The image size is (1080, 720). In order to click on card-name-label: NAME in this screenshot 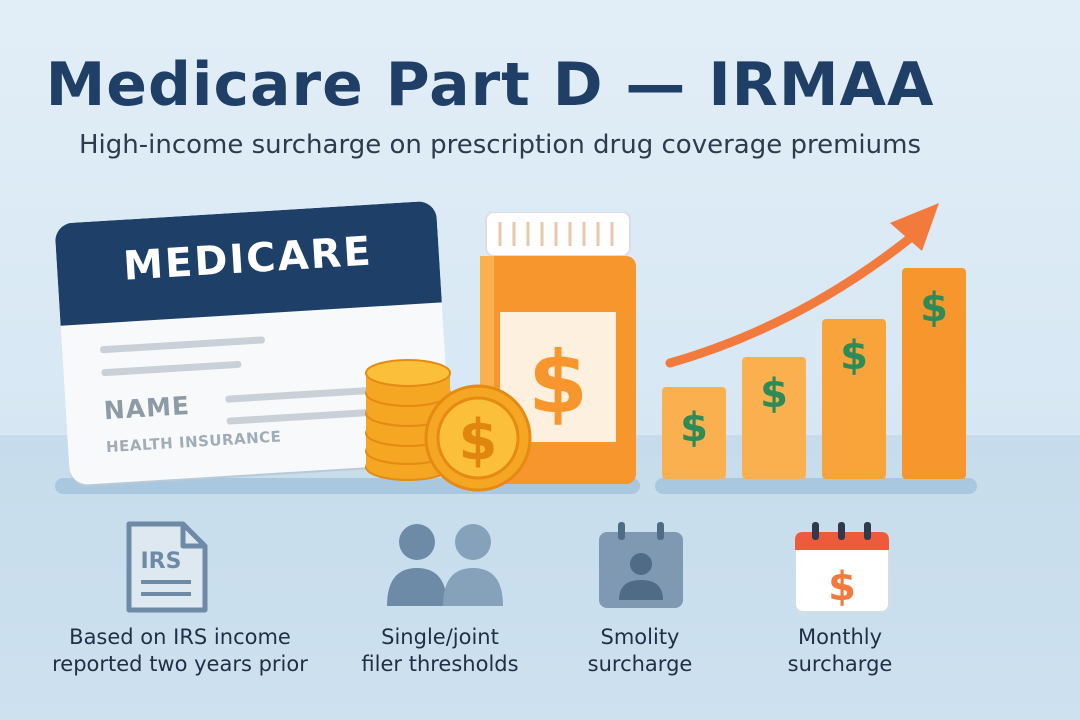, I will do `click(146, 408)`.